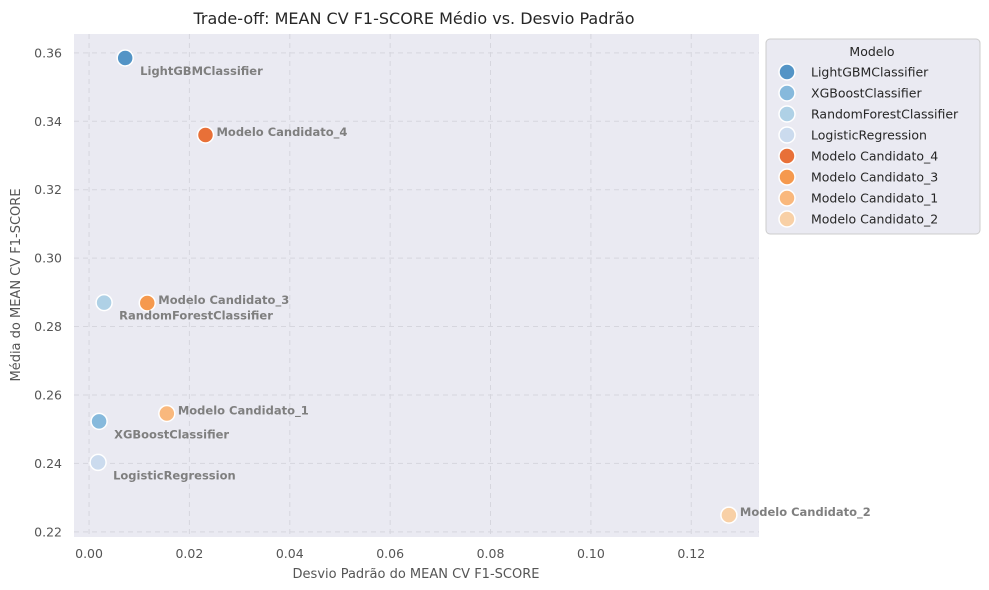 The height and width of the screenshot is (590, 989). What do you see at coordinates (16, 284) in the screenshot?
I see `y-axis-label: Média do MEAN CV F1-SCORE` at bounding box center [16, 284].